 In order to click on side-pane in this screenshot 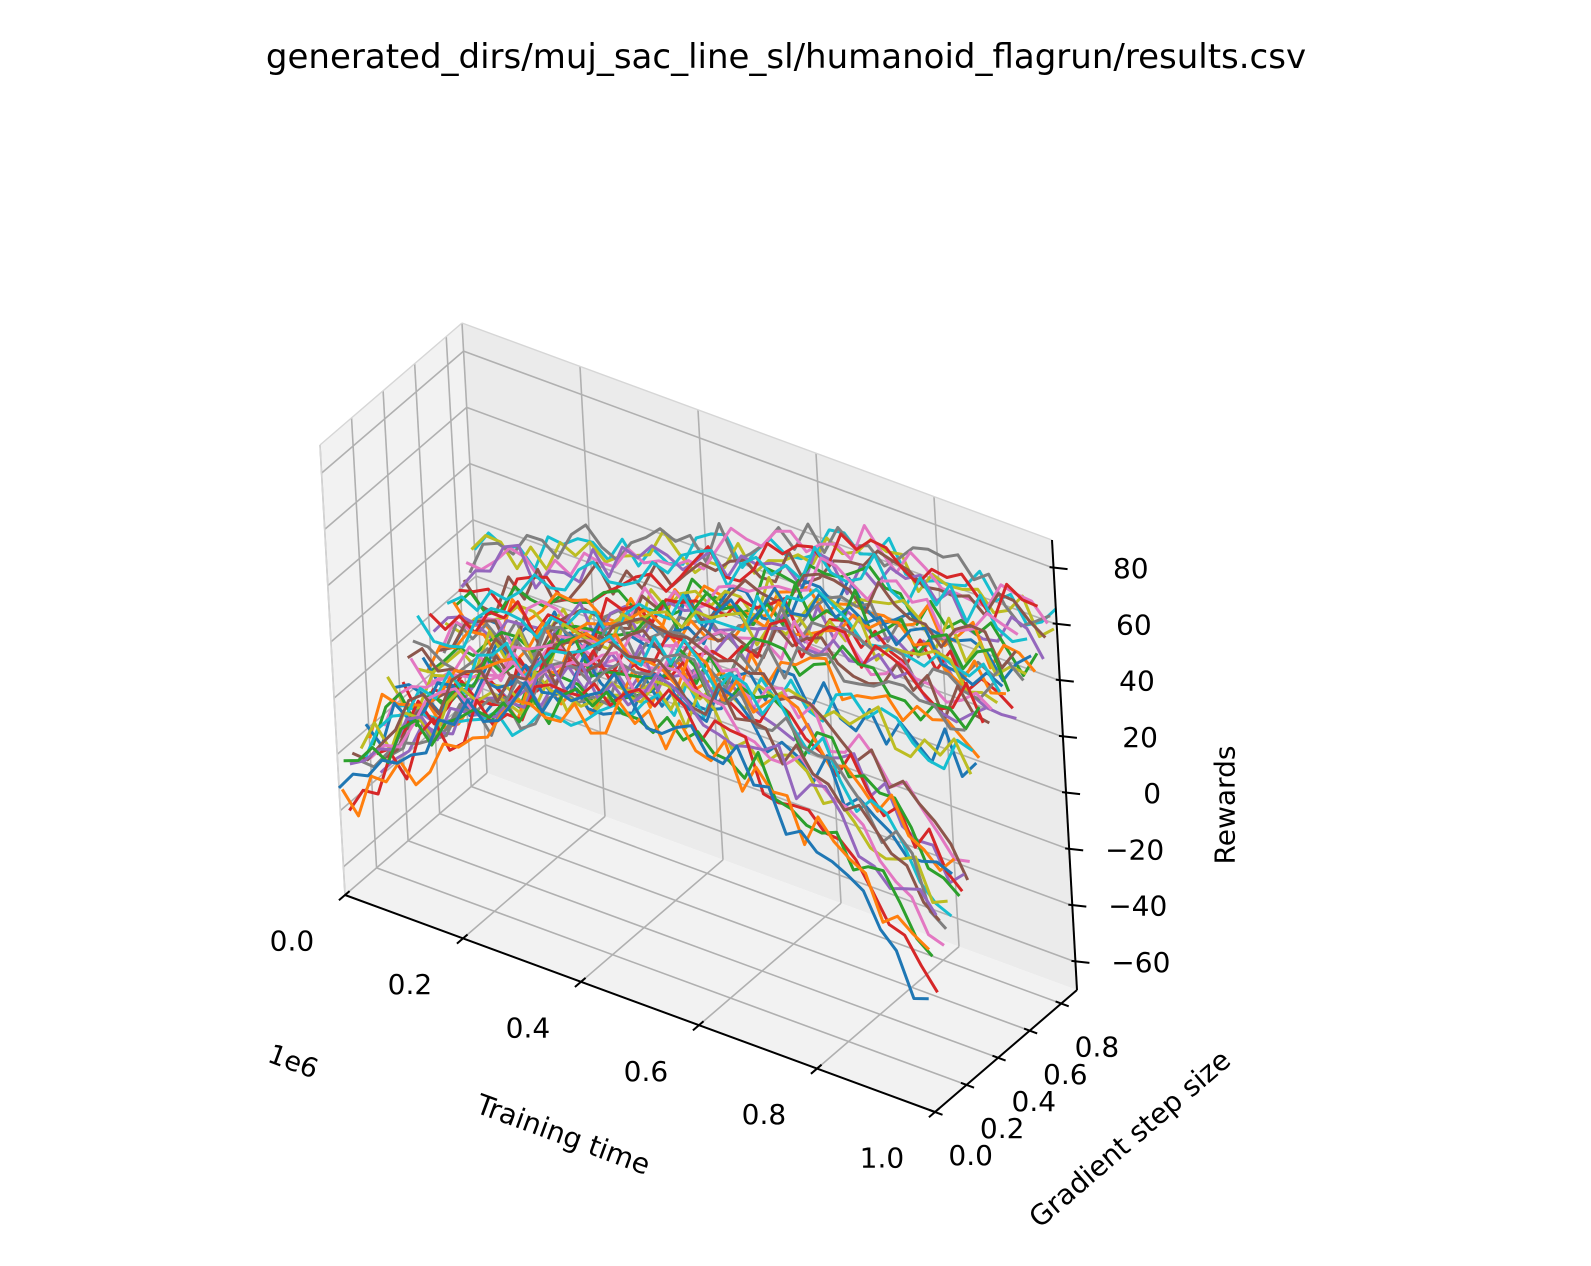, I will do `click(403, 609)`.